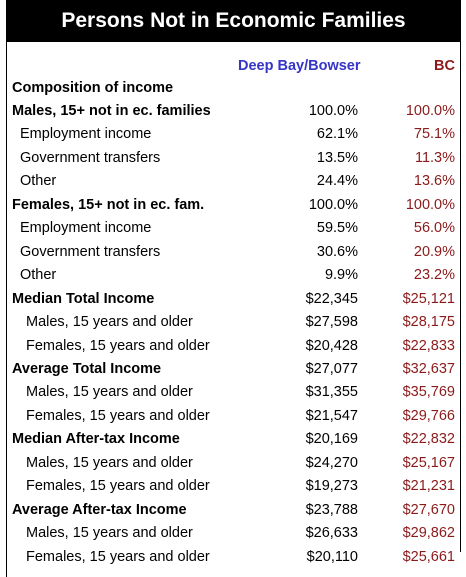 The image size is (466, 577). What do you see at coordinates (331, 533) in the screenshot?
I see `row-value: $26,633` at bounding box center [331, 533].